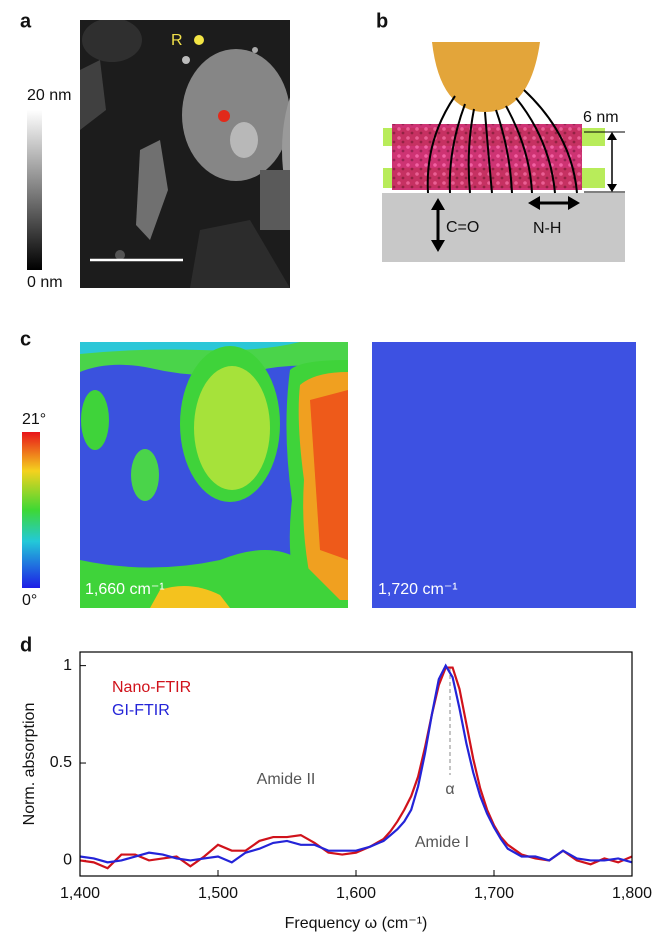 The image size is (659, 940). I want to click on y-tick-label: 0.5, so click(61, 762).